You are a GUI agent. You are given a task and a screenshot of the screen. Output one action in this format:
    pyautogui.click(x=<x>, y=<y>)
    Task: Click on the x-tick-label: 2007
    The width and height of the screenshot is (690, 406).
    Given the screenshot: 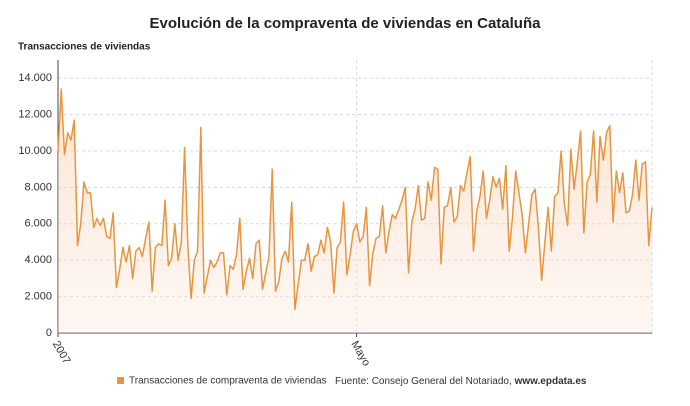 What is the action you would take?
    pyautogui.click(x=61, y=352)
    